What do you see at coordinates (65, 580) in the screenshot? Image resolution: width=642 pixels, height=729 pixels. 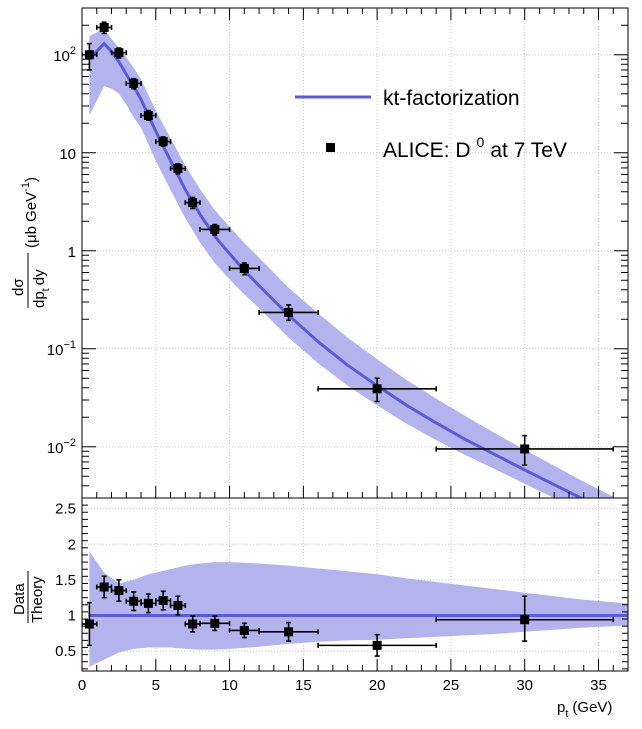 I see `ratio-y-tick-label-2: 1.5` at bounding box center [65, 580].